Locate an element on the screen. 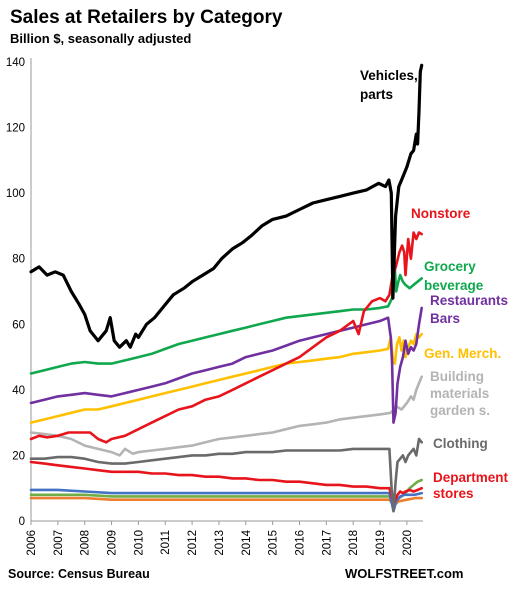 The width and height of the screenshot is (520, 589). x-tick-label: 2007 is located at coordinates (59, 543).